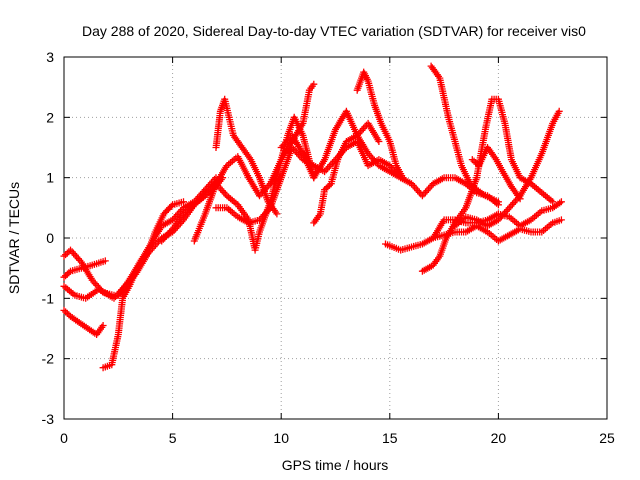  I want to click on x-tick-label: 25, so click(607, 438).